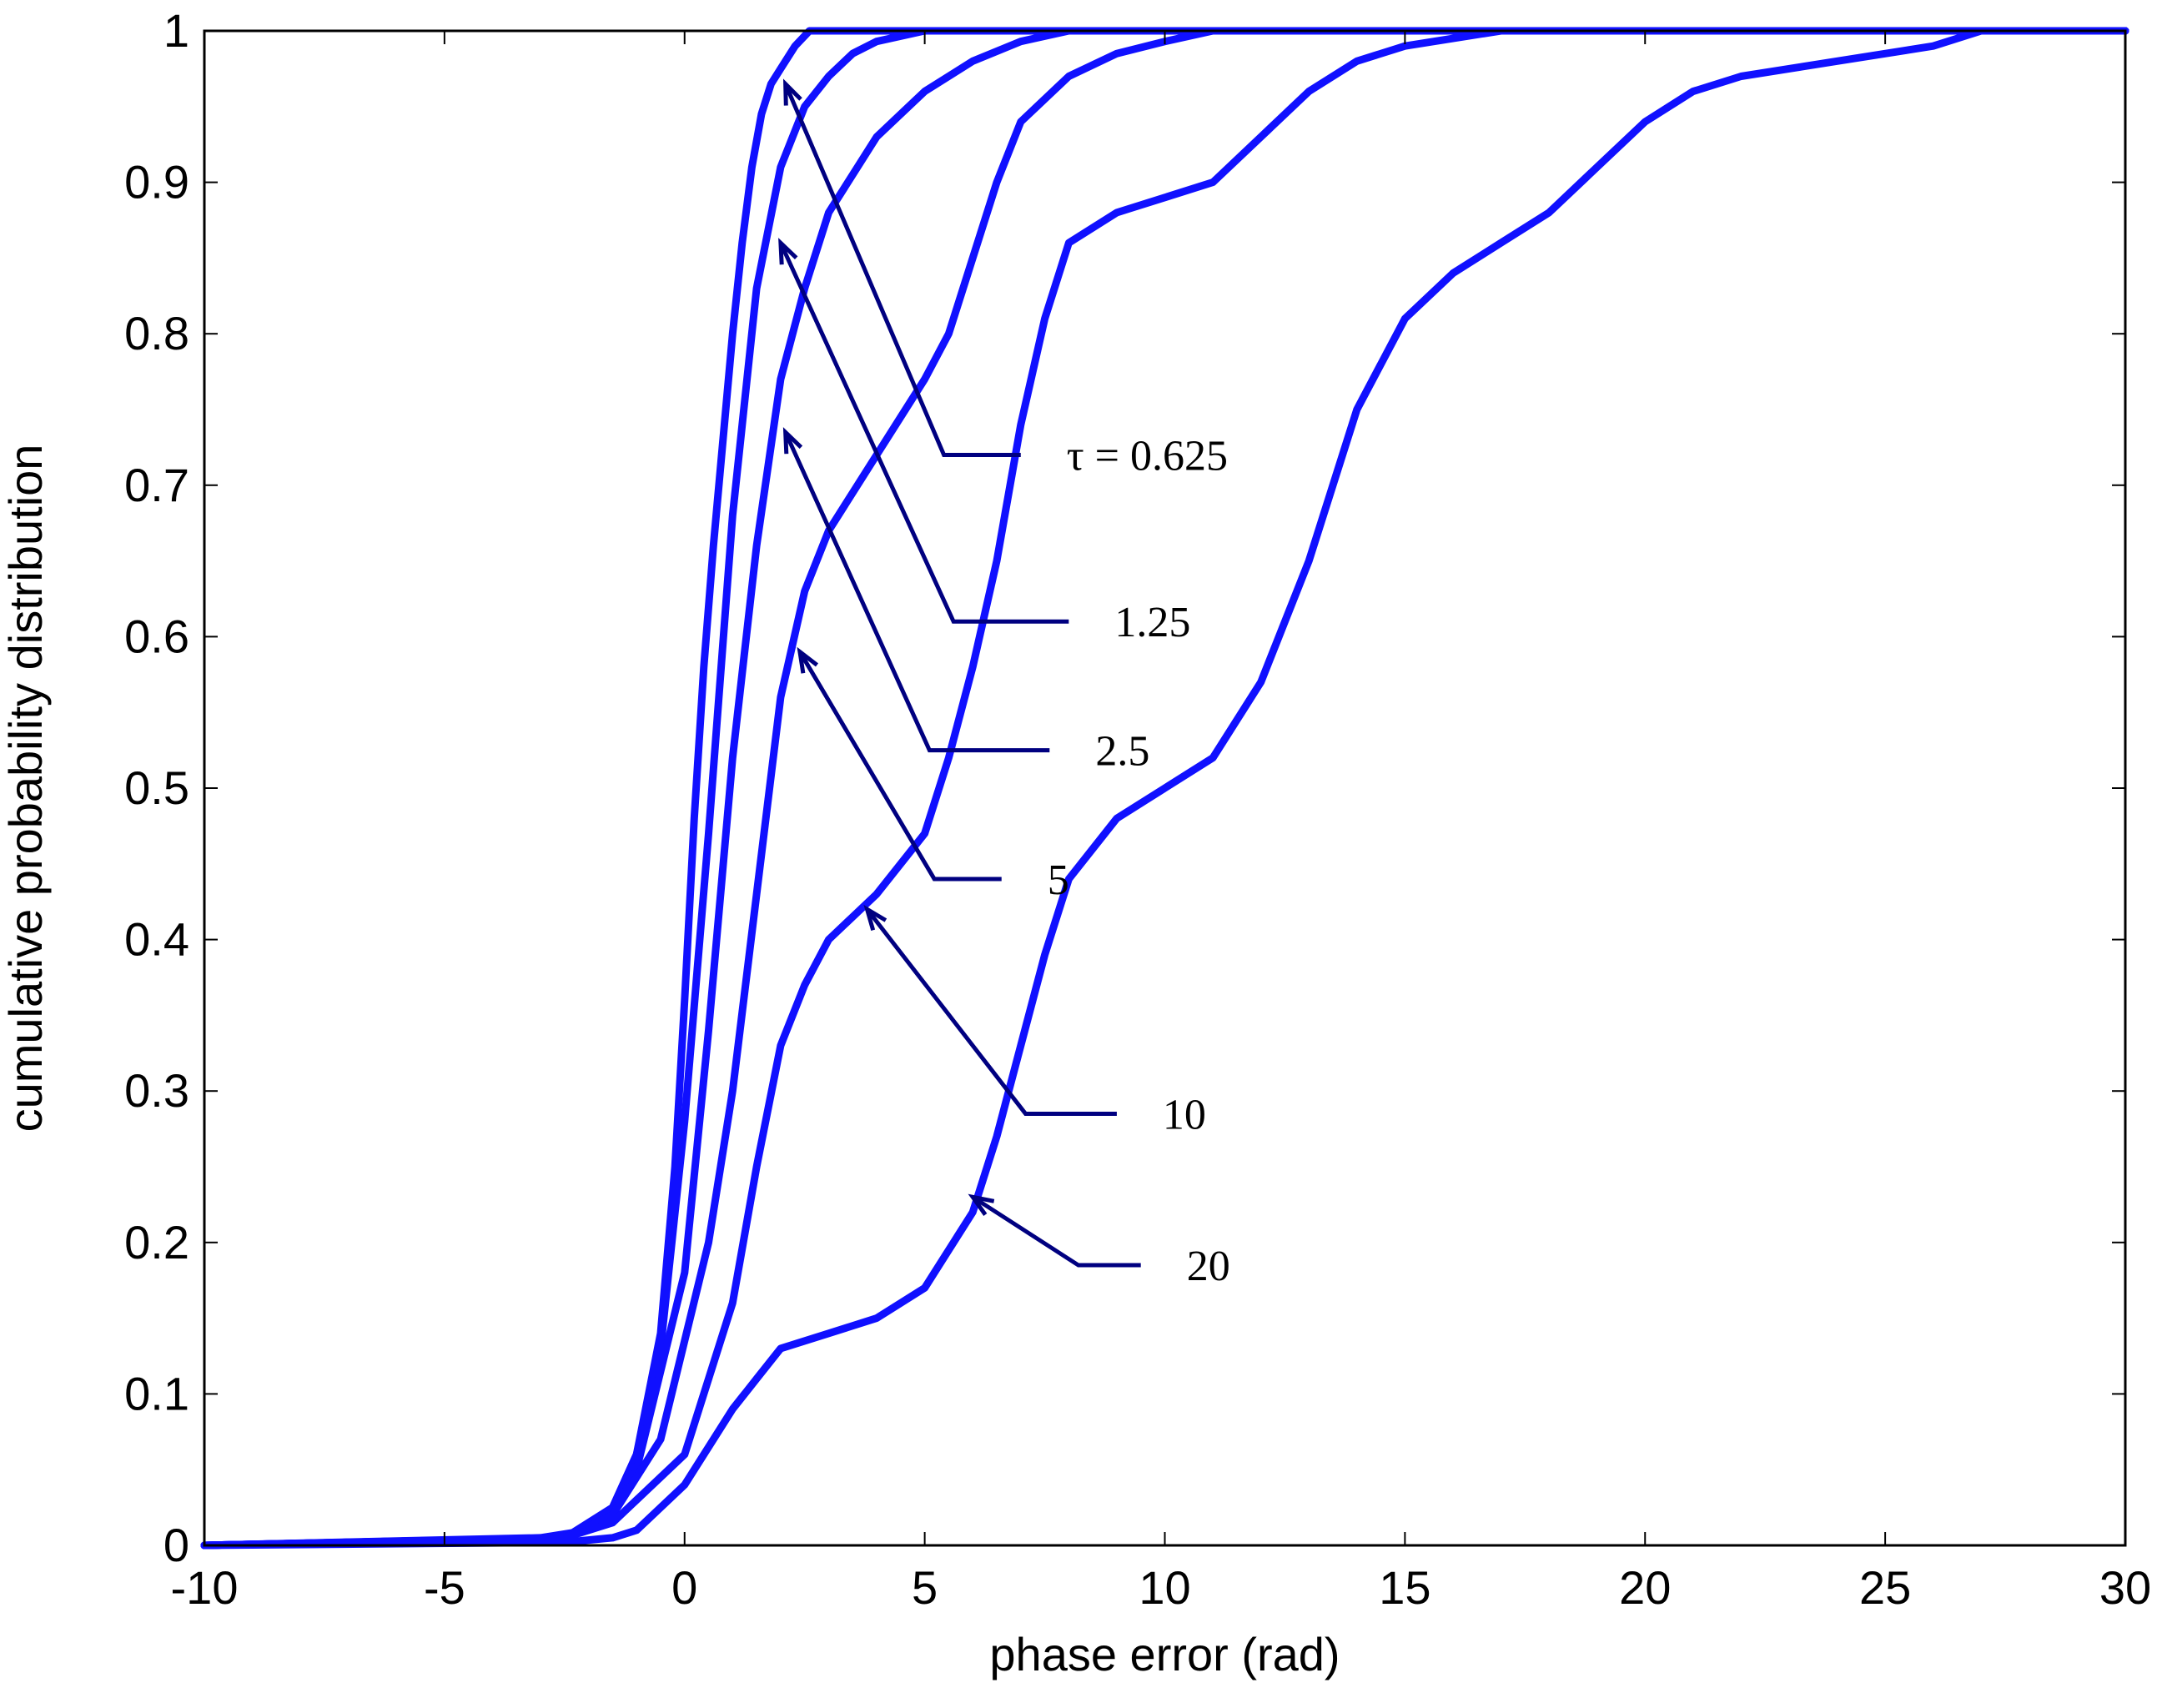 The width and height of the screenshot is (2162, 1708). What do you see at coordinates (1208, 1266) in the screenshot?
I see `annotation-label-6: 20` at bounding box center [1208, 1266].